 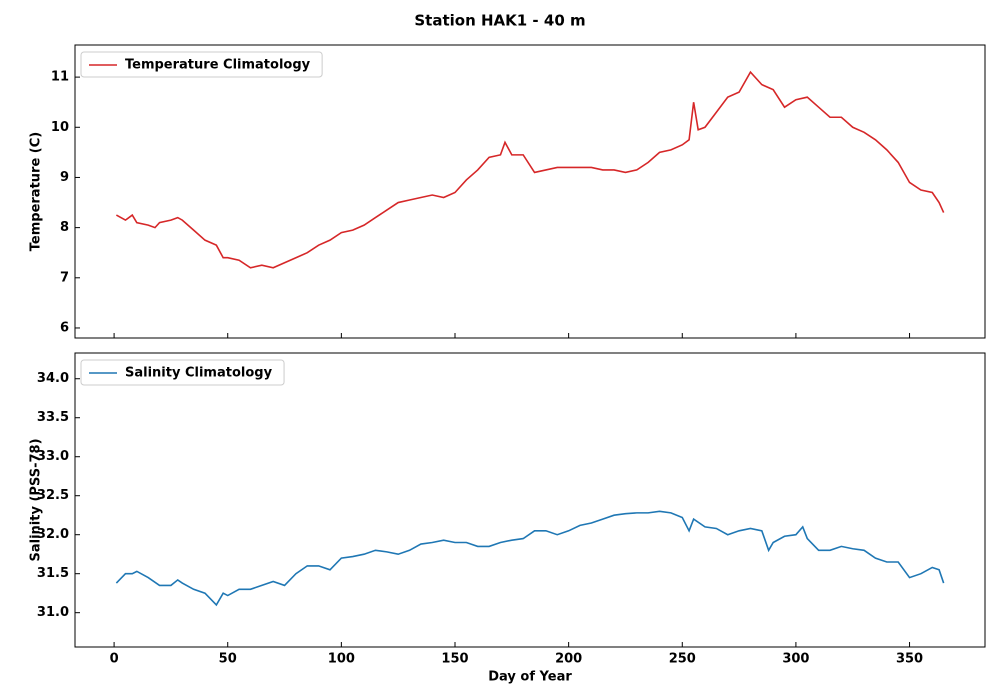 I want to click on x-tick-label: 250, so click(x=682, y=659).